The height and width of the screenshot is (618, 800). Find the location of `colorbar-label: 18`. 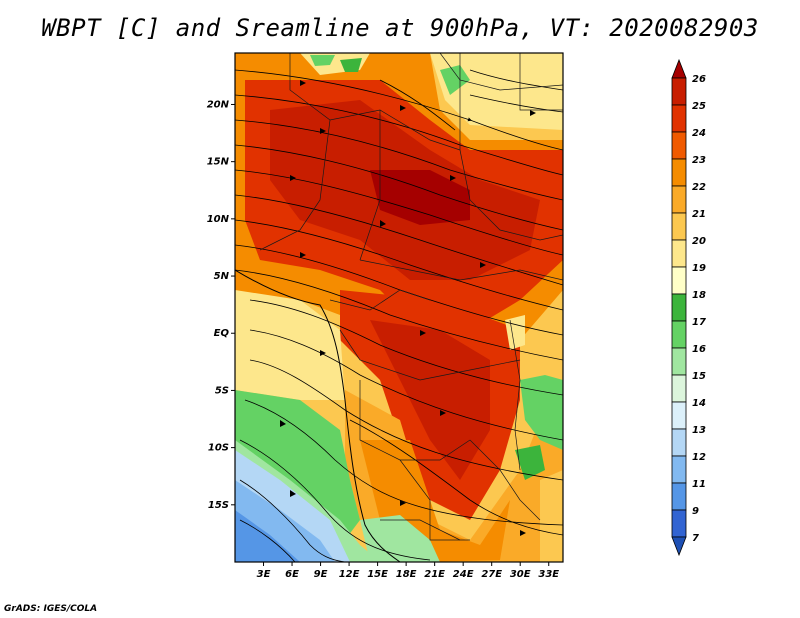

colorbar-label: 18 is located at coordinates (699, 295).